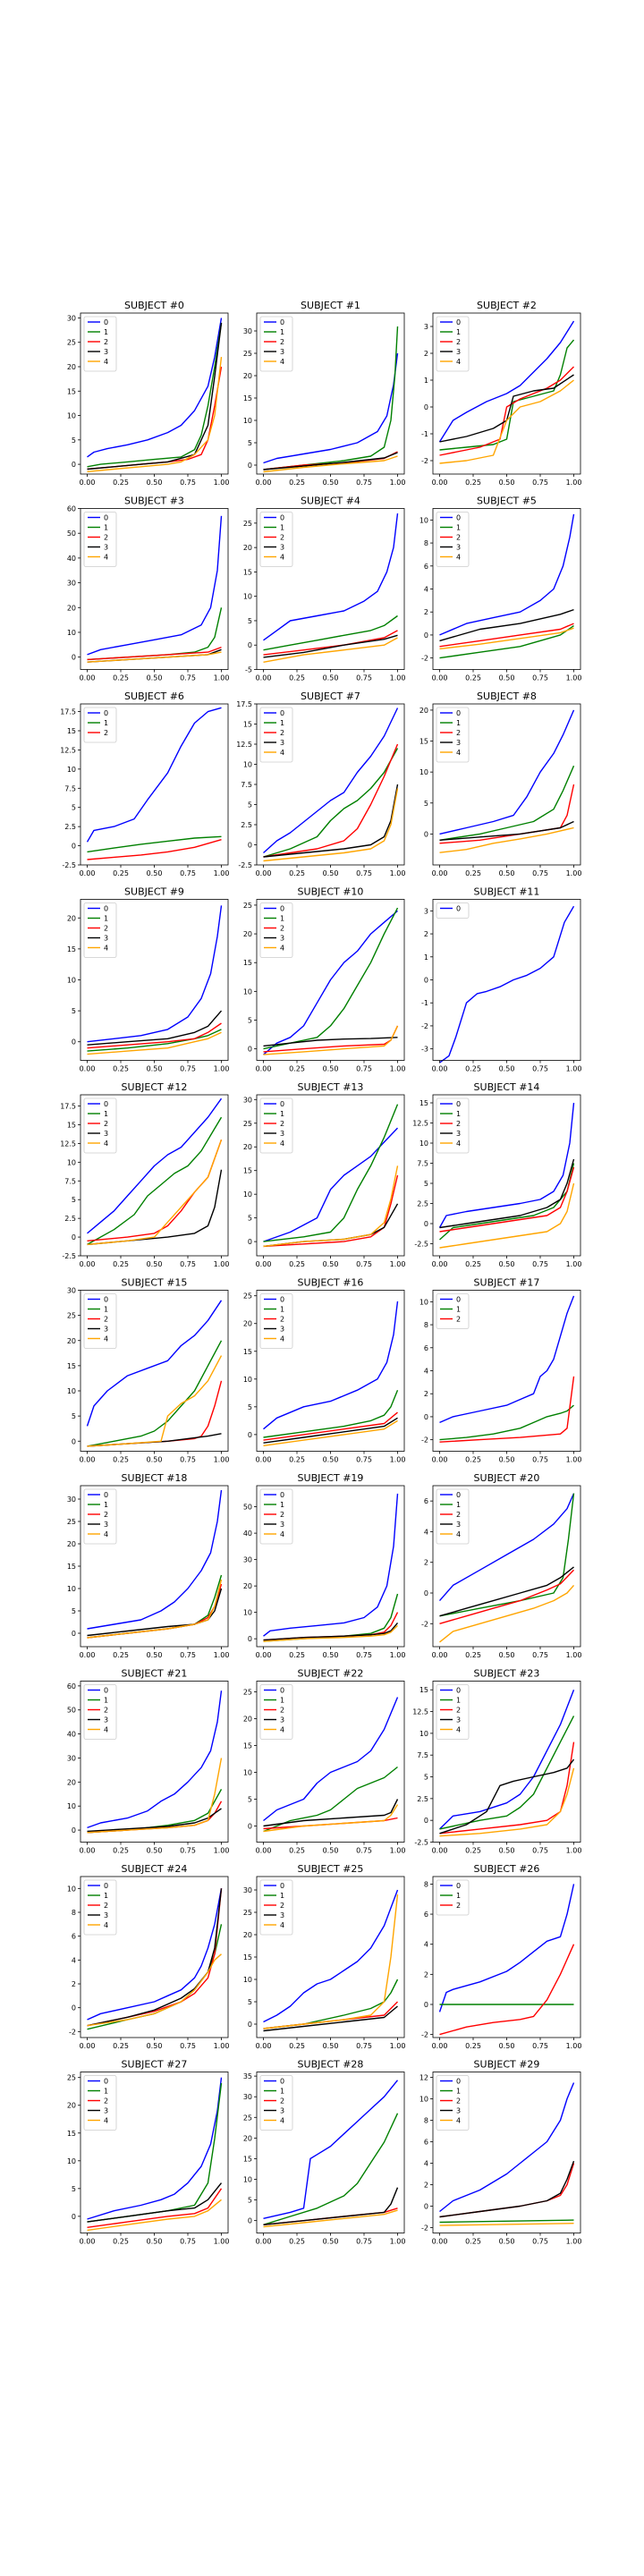 The height and width of the screenshot is (2576, 644). Describe the element at coordinates (453, 910) in the screenshot. I see `legend: 0` at that location.